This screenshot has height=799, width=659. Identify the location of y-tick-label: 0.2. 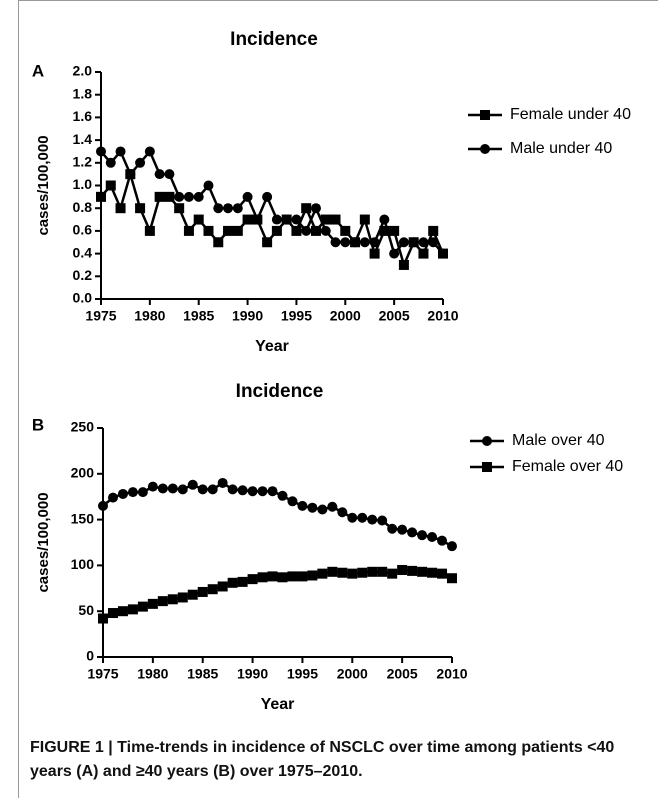
(83, 275).